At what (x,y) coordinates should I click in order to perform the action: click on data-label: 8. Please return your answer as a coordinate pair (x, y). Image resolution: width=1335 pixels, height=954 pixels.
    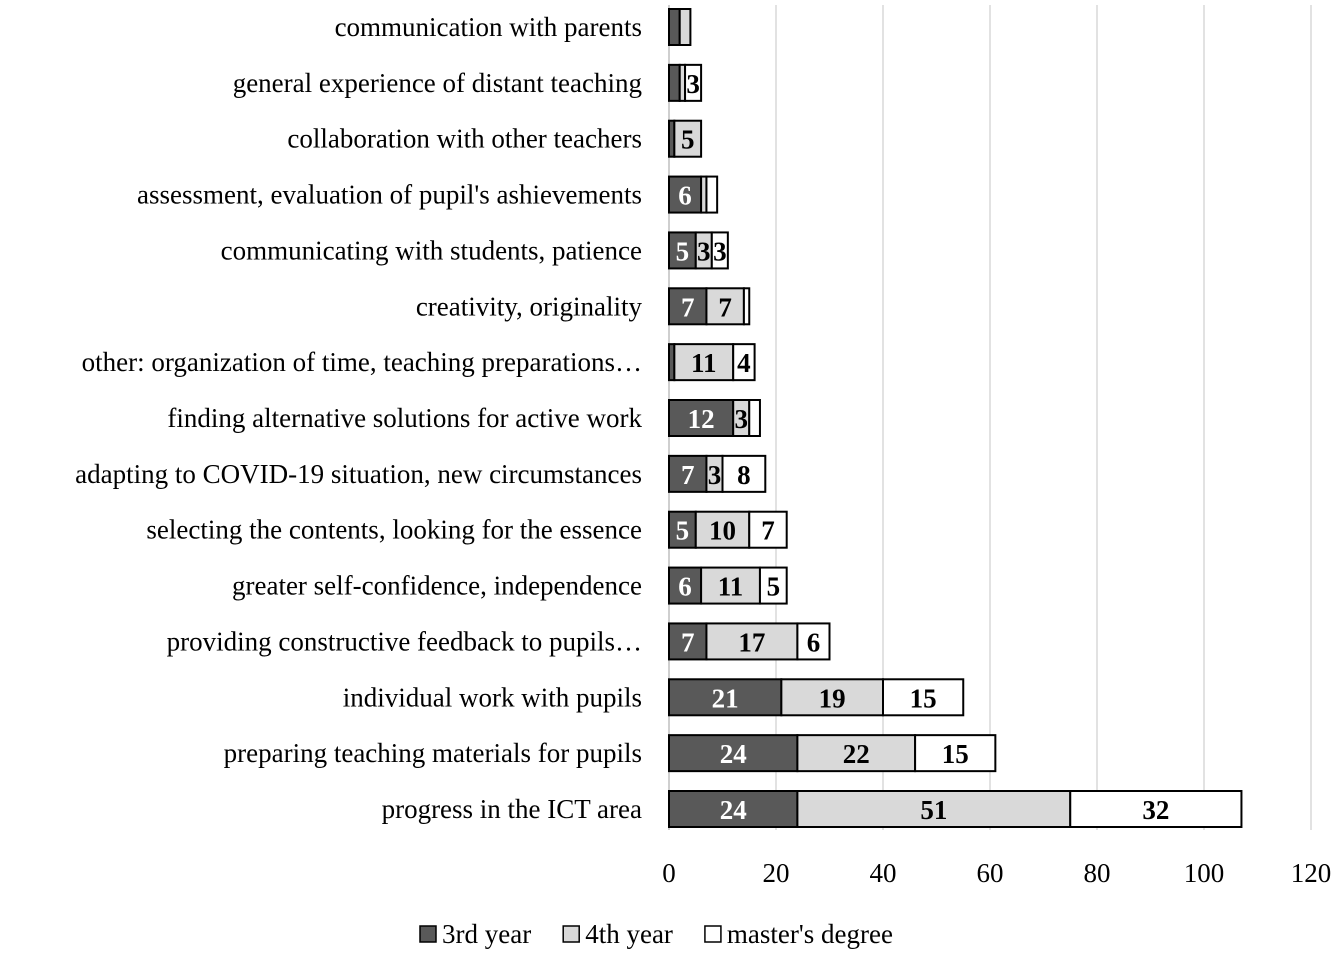
    Looking at the image, I should click on (744, 475).